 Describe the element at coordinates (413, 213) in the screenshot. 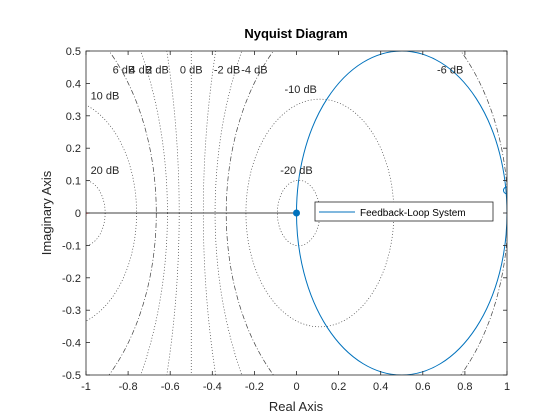

I see `legend-series-label: Feedback-Loop System` at that location.